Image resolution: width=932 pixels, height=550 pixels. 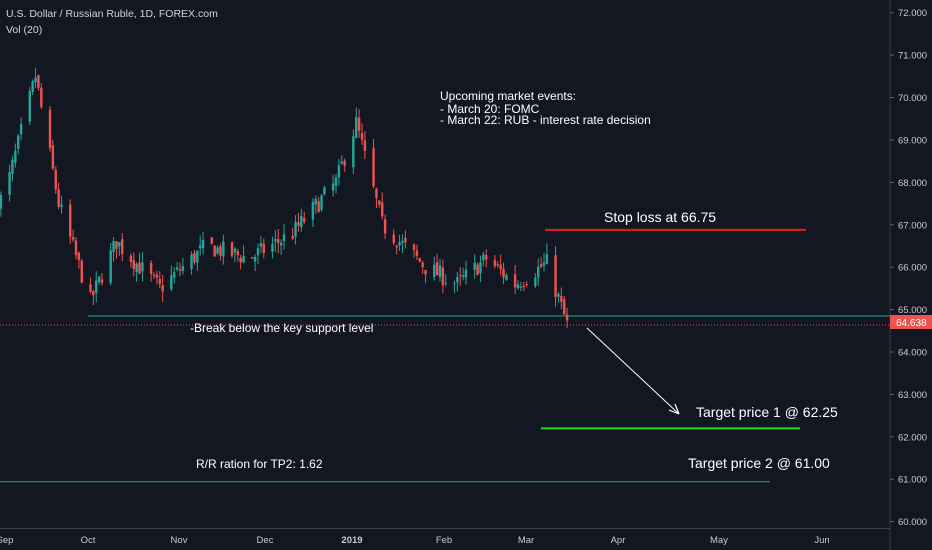 What do you see at coordinates (24, 30) in the screenshot?
I see `volume-indicator-label: Vol (20)` at bounding box center [24, 30].